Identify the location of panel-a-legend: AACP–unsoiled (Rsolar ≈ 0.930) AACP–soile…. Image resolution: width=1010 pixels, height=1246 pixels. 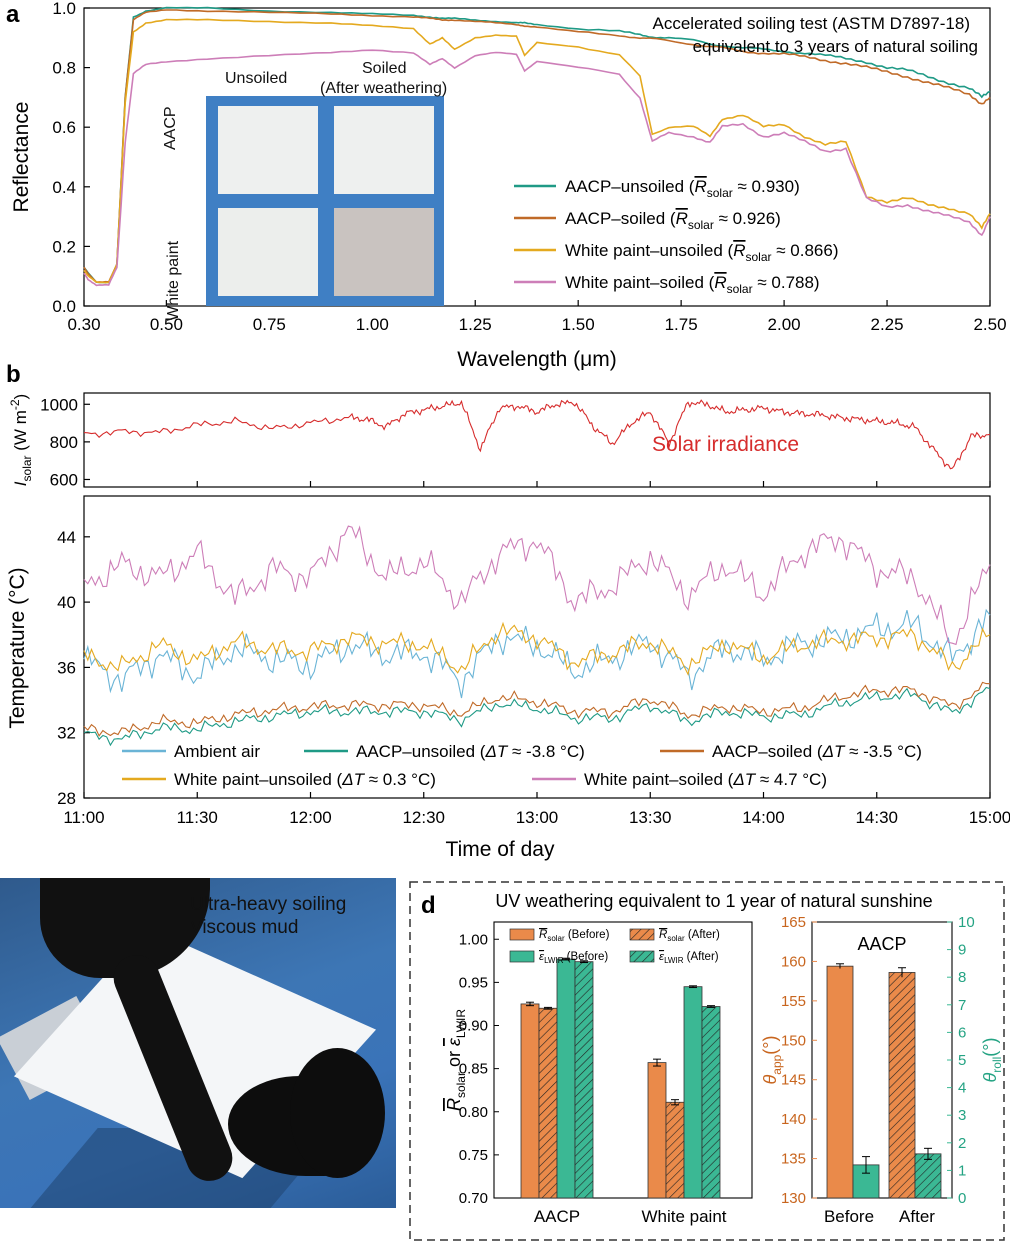
(676, 236).